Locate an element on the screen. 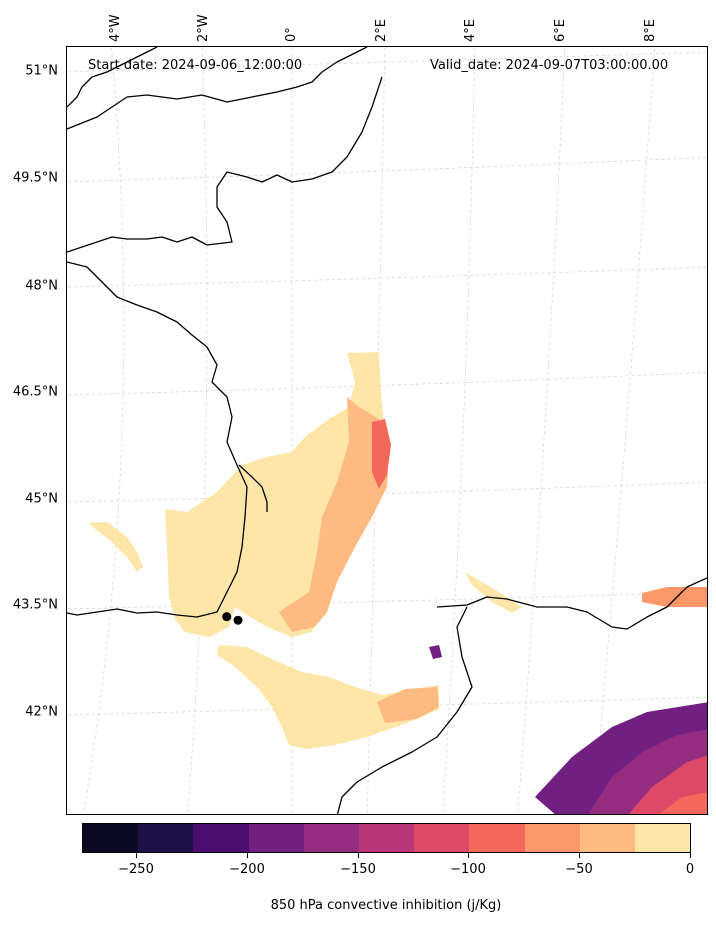  cin-fill-pyrenees-region is located at coordinates (408, 705).